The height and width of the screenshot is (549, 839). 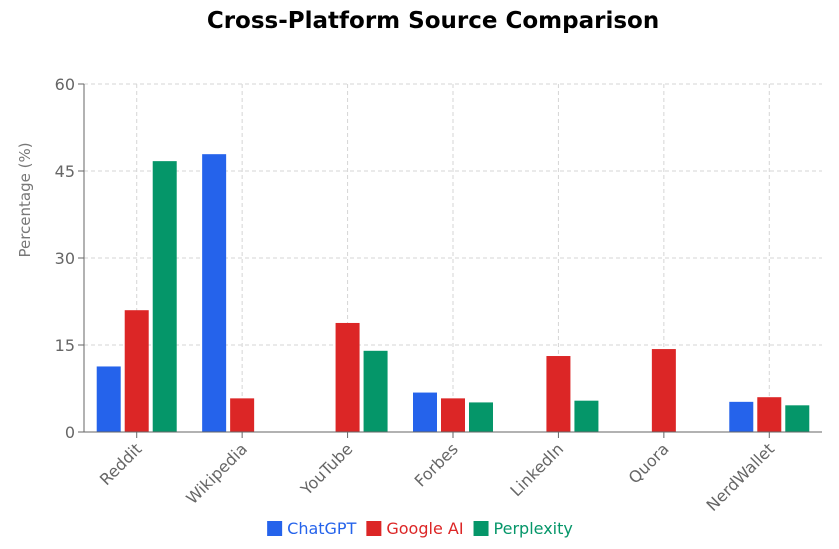 What do you see at coordinates (25, 199) in the screenshot?
I see `y-axis-title: Percentage (%)` at bounding box center [25, 199].